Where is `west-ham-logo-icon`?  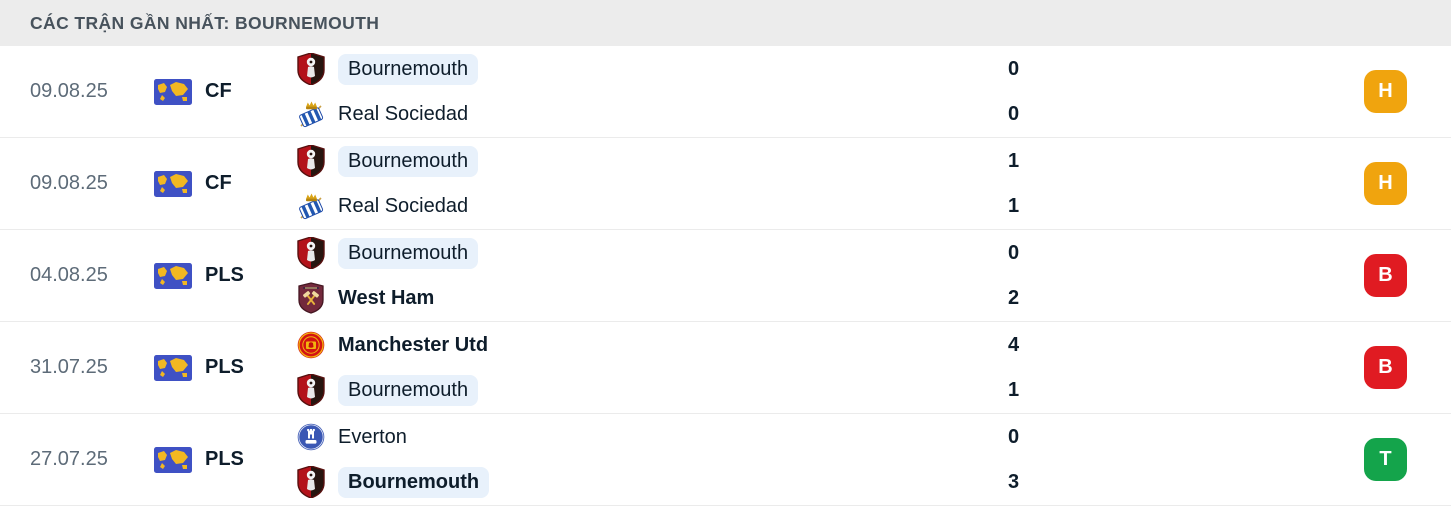 west-ham-logo-icon is located at coordinates (311, 298).